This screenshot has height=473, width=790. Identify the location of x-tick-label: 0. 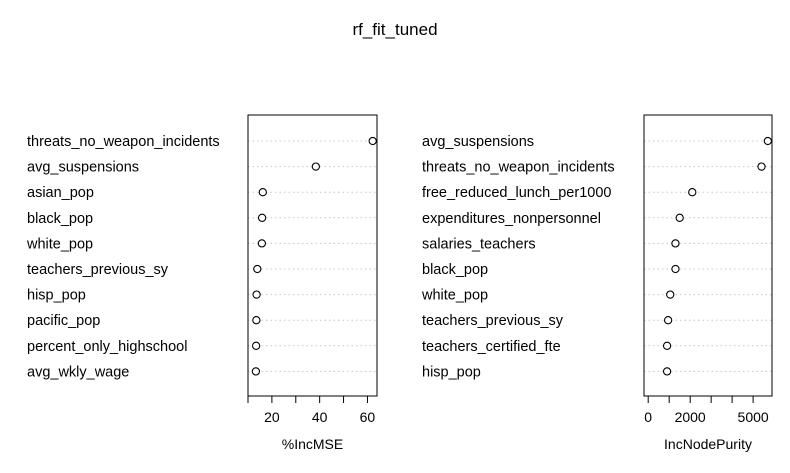
(648, 417).